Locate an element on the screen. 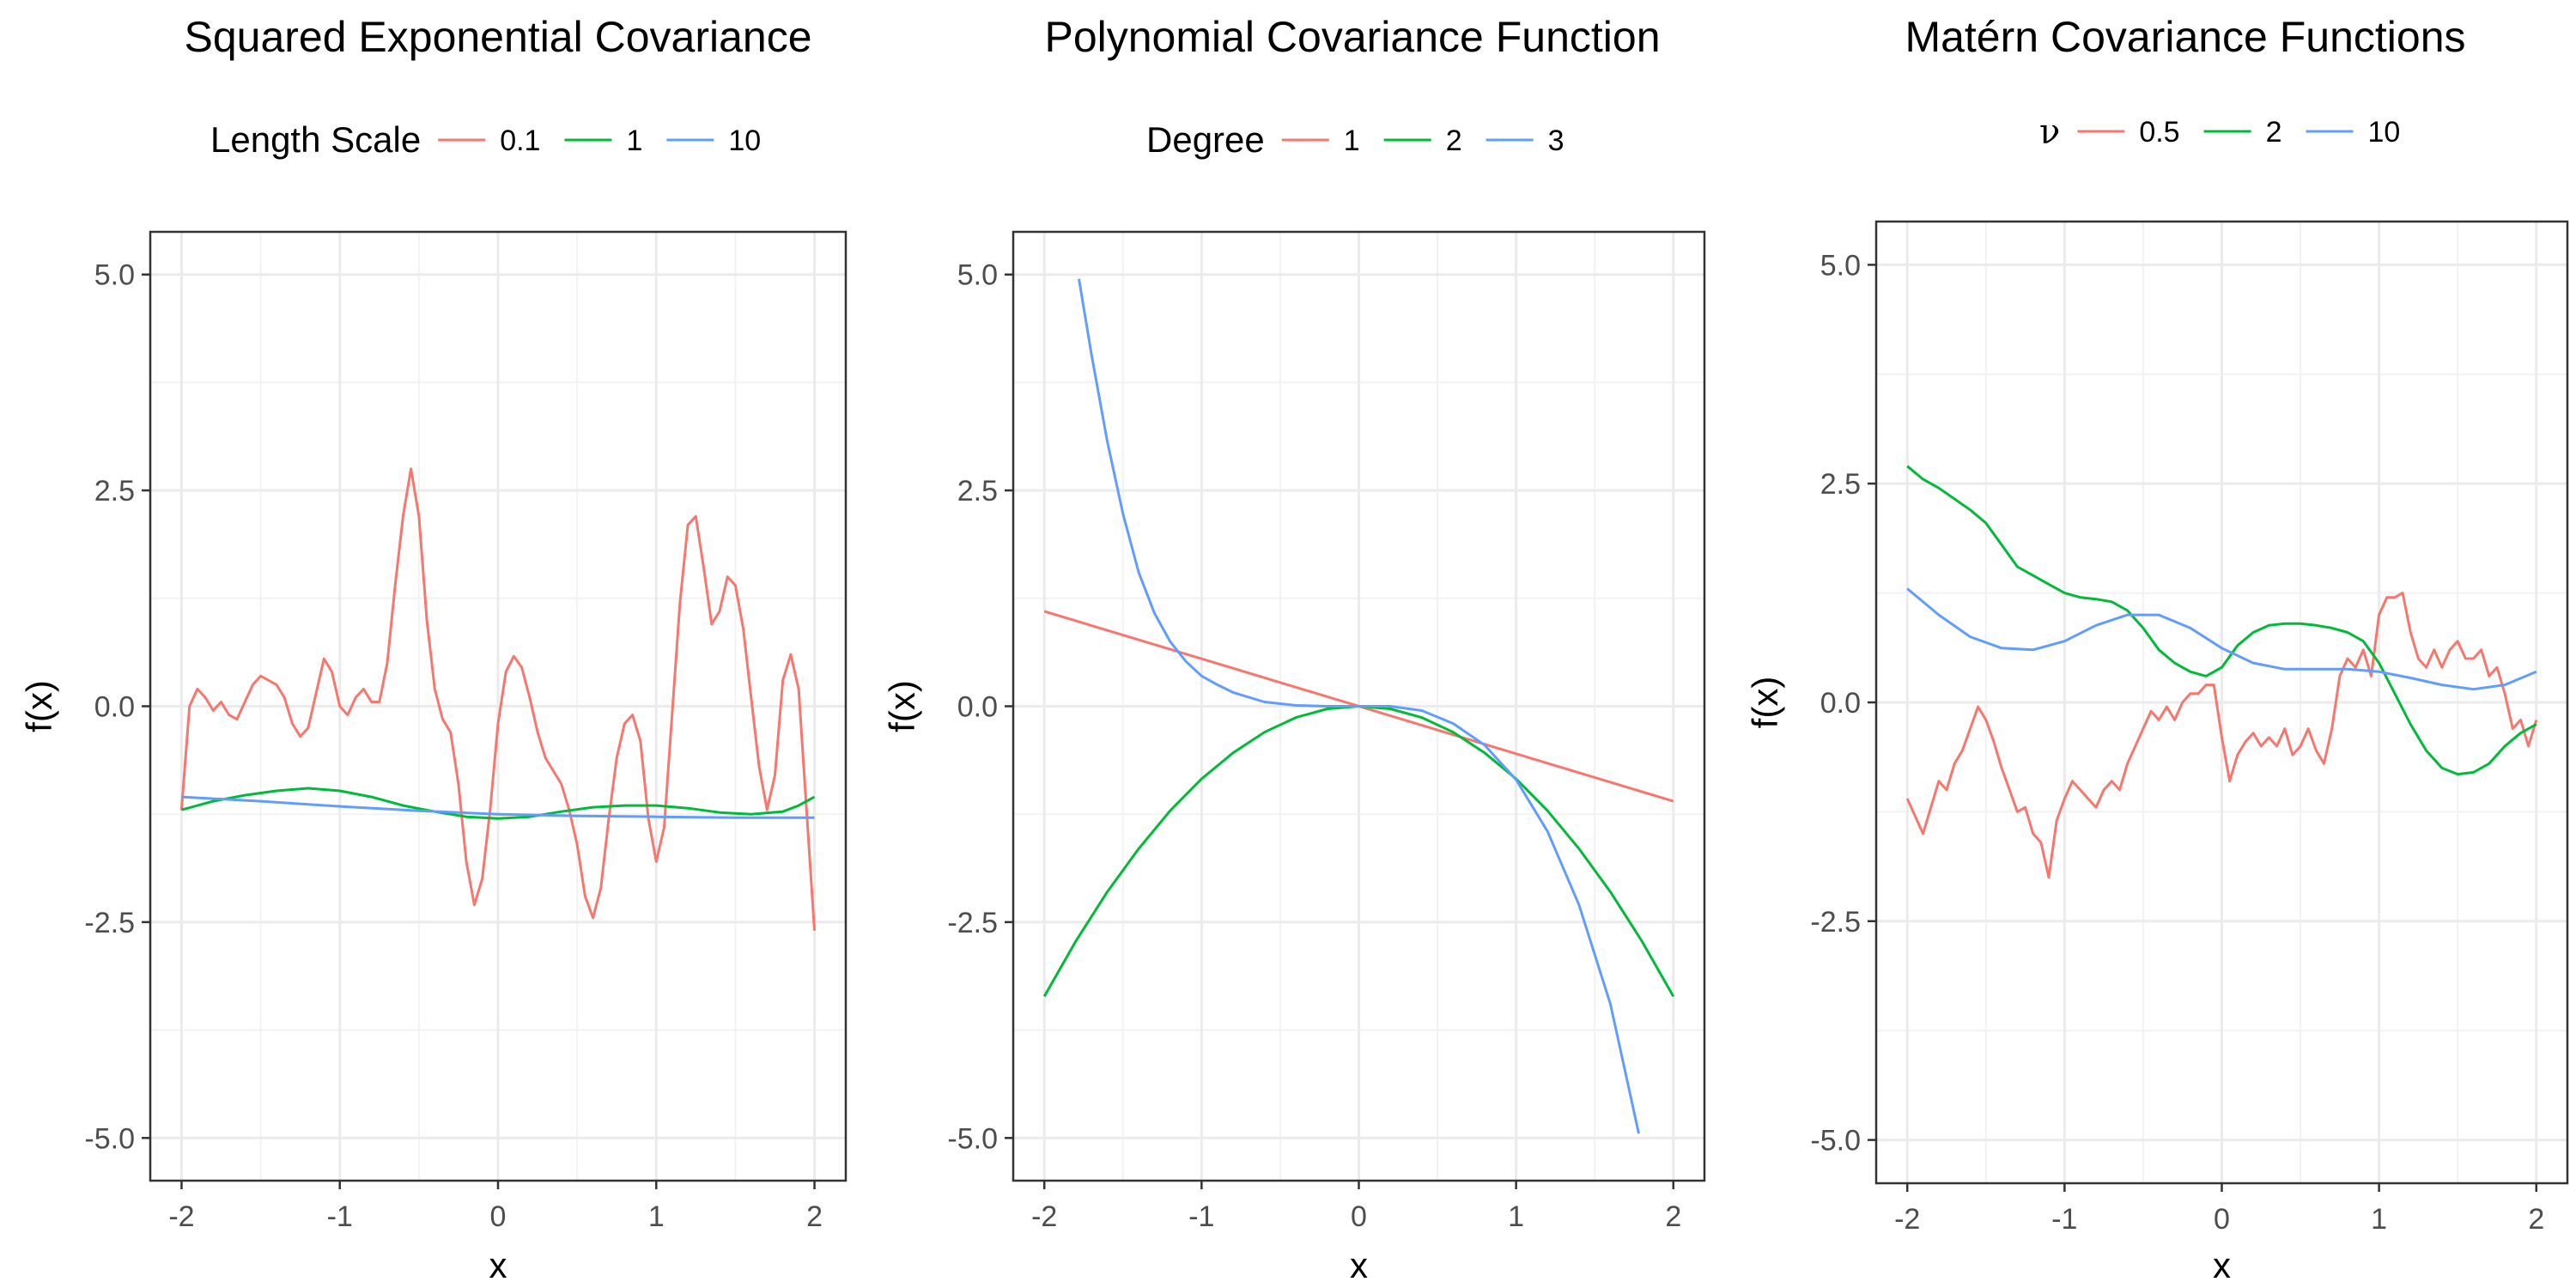  series-line-0.1 is located at coordinates (497, 699).